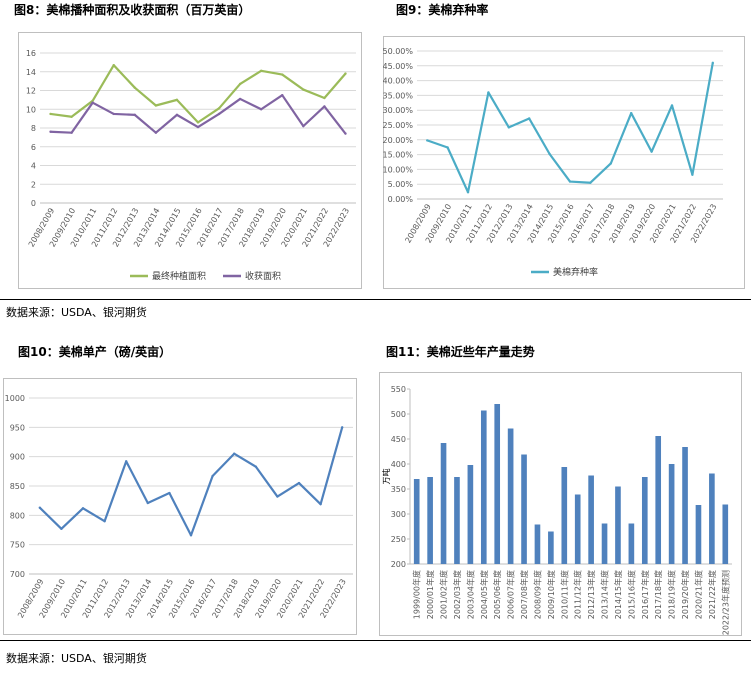  Describe the element at coordinates (17, 515) in the screenshot. I see `fig10-y-tick-label: 800` at that location.